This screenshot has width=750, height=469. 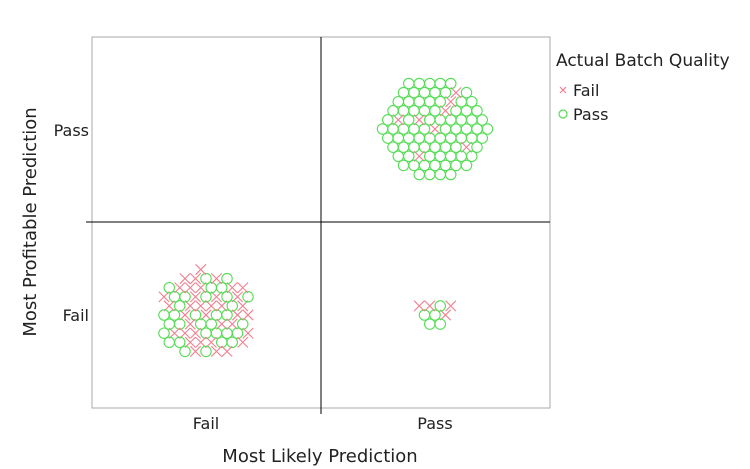 What do you see at coordinates (590, 114) in the screenshot?
I see `legend-pass-label: Pass` at bounding box center [590, 114].